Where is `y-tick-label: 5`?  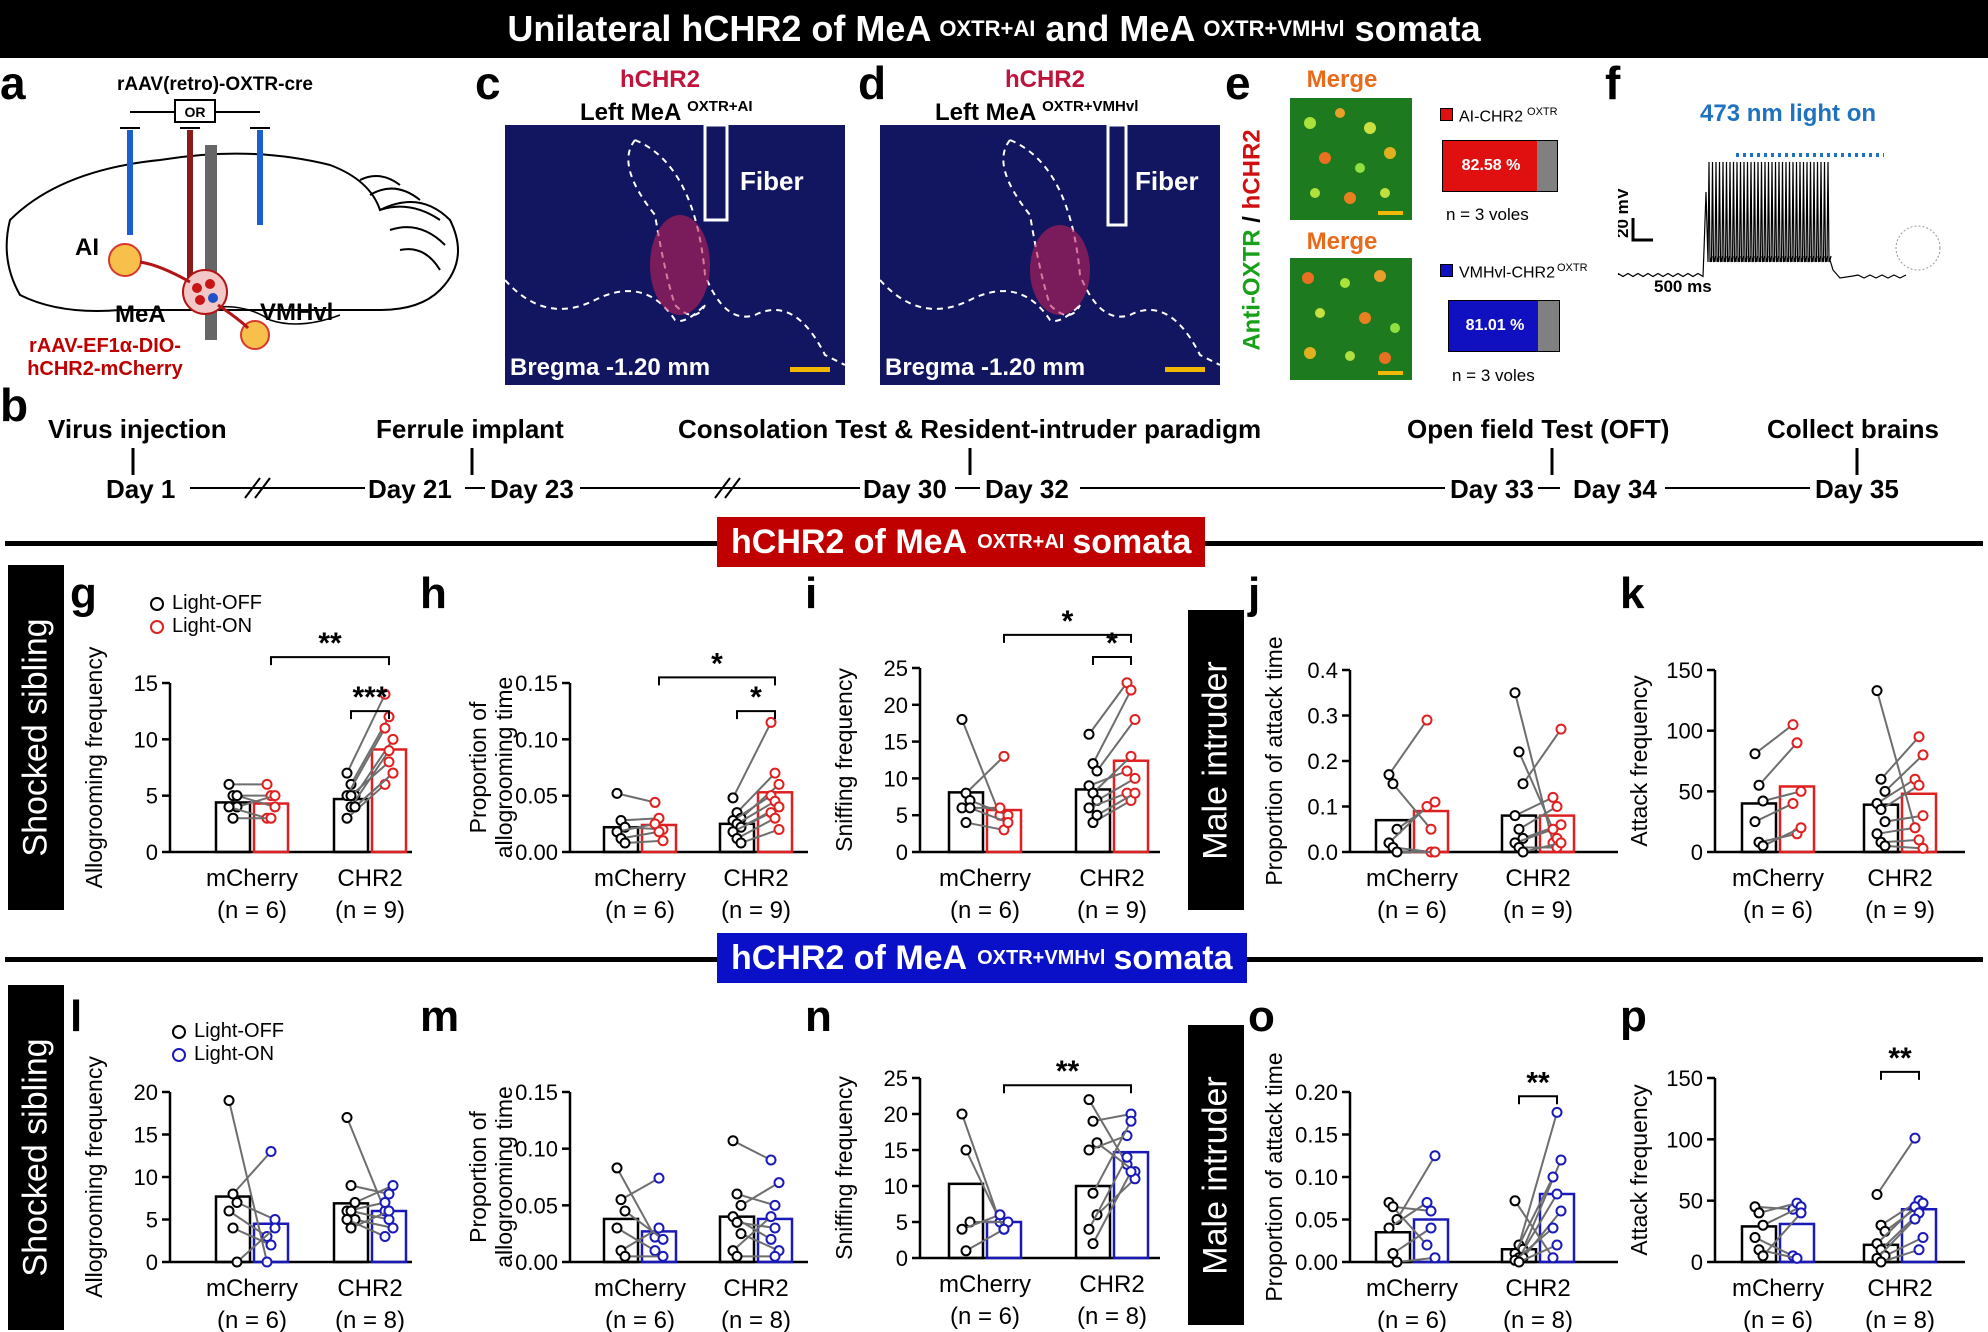
y-tick-label: 5 is located at coordinates (152, 1220).